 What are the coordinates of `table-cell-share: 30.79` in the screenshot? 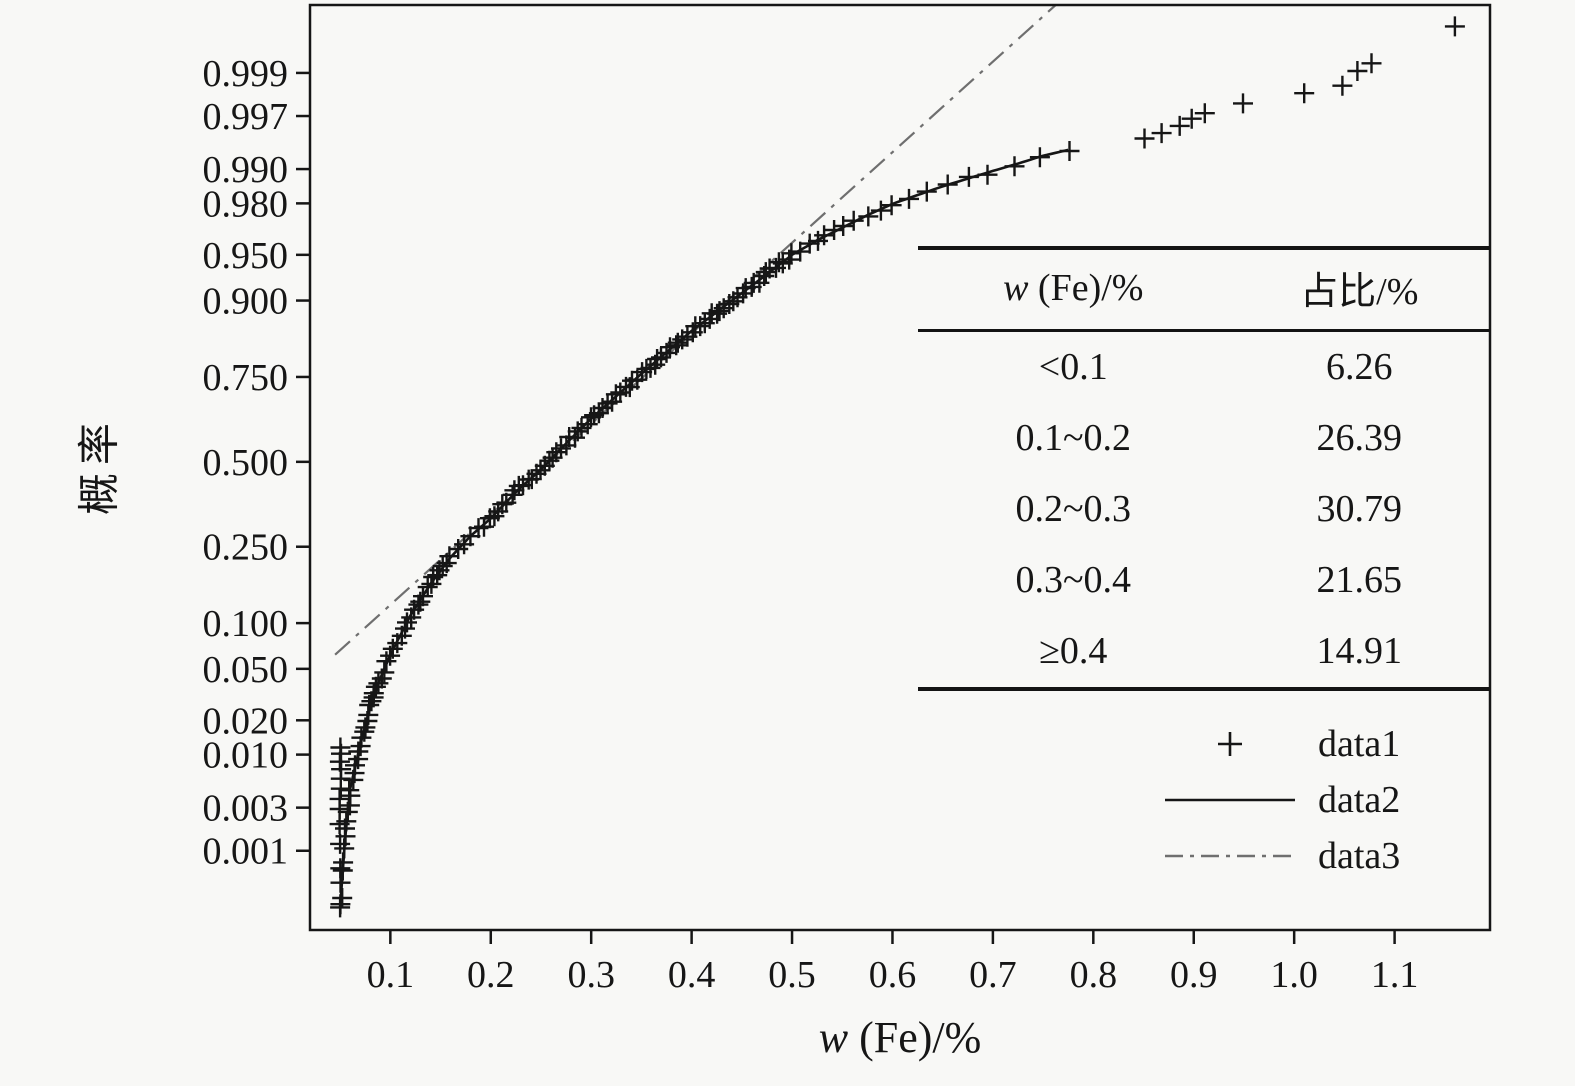 It's located at (1359, 509).